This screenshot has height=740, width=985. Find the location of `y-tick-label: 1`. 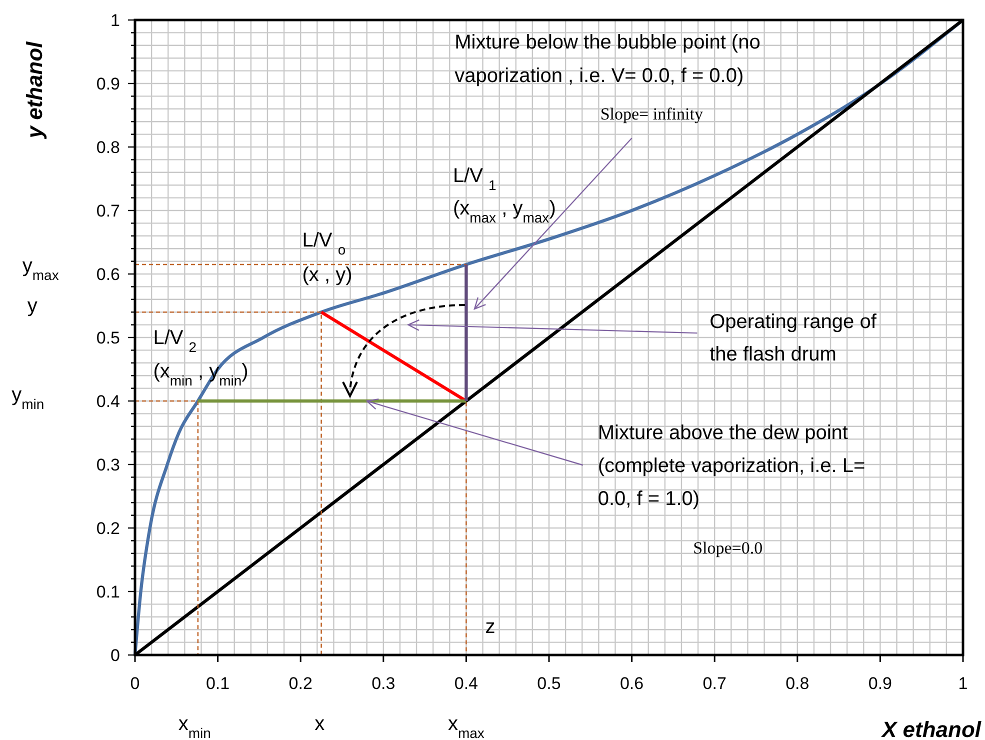

y-tick-label: 1 is located at coordinates (115, 20).